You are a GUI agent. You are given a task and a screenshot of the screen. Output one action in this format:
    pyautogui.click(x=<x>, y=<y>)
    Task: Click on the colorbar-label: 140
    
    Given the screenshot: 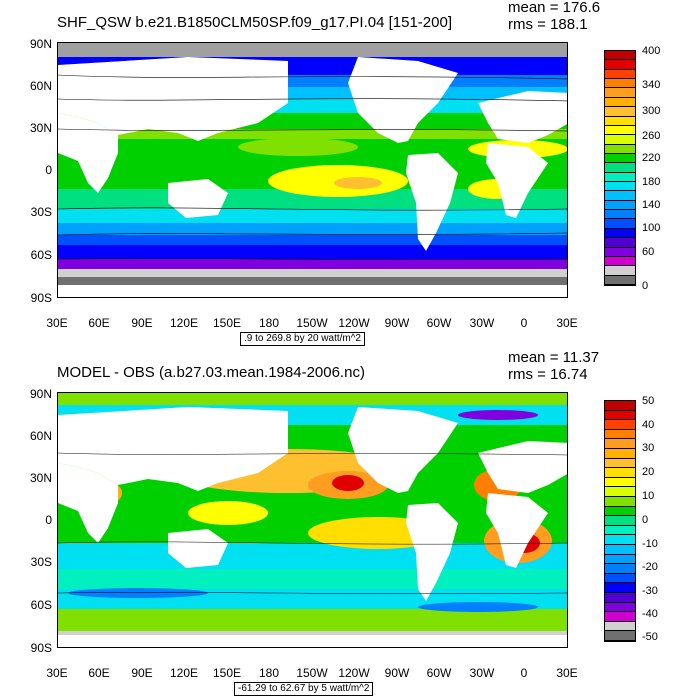 What is the action you would take?
    pyautogui.click(x=651, y=205)
    